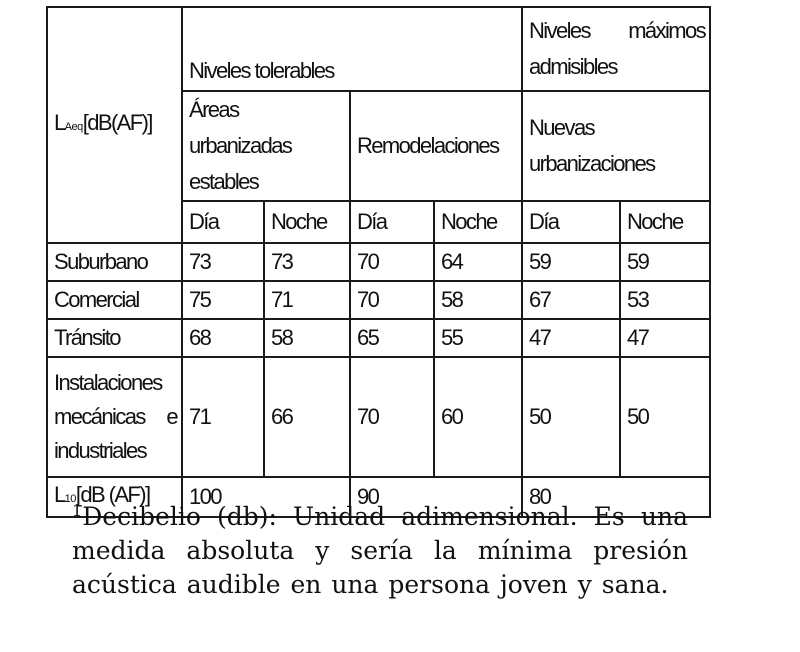 The width and height of the screenshot is (800, 652). I want to click on table-cell: 64, so click(478, 262).